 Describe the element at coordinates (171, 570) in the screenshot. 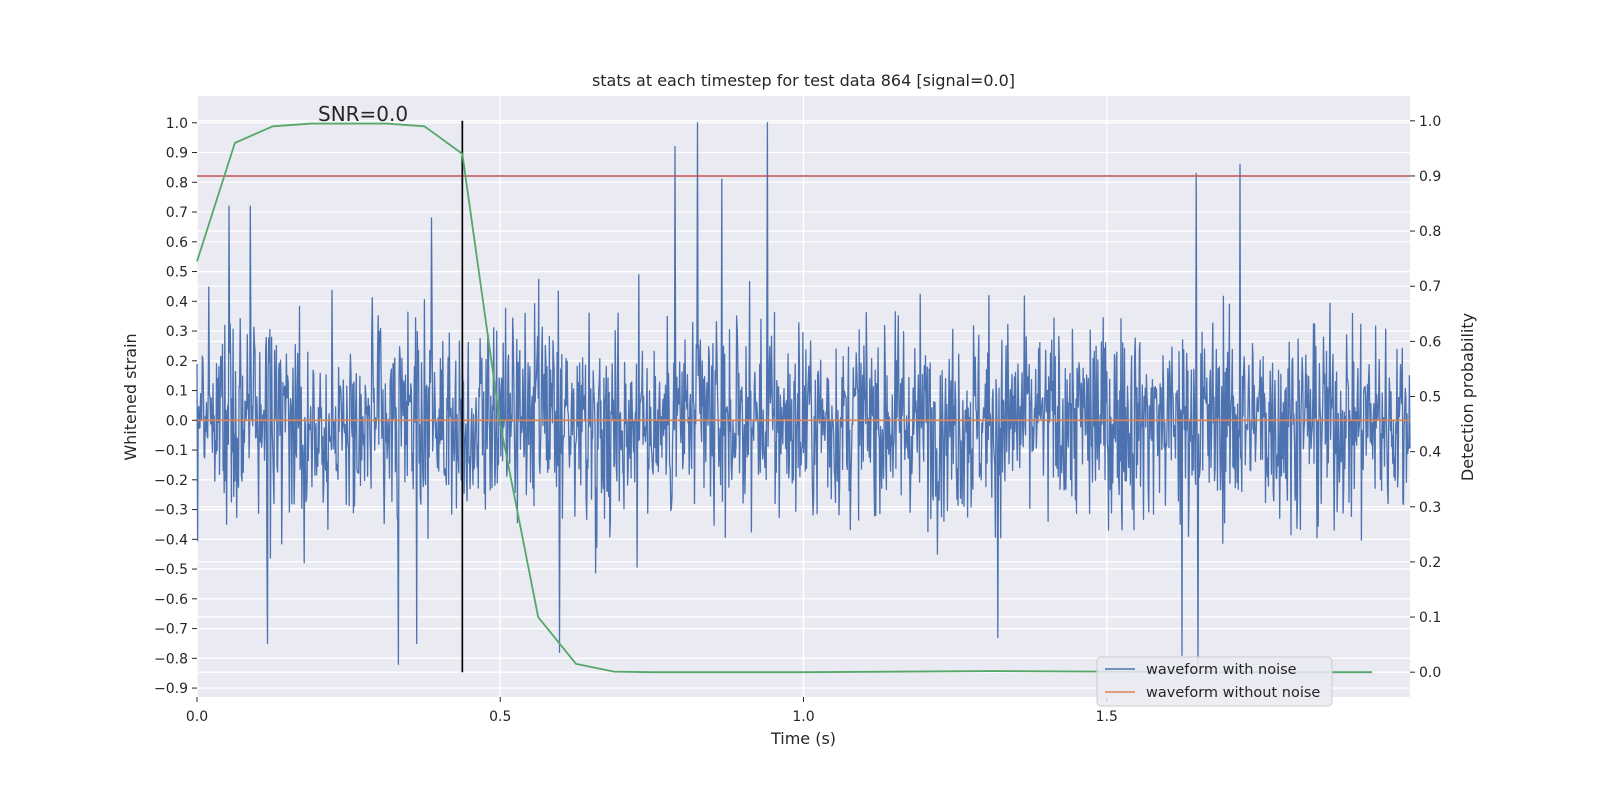

I see `y-tick-label: −0.5` at that location.